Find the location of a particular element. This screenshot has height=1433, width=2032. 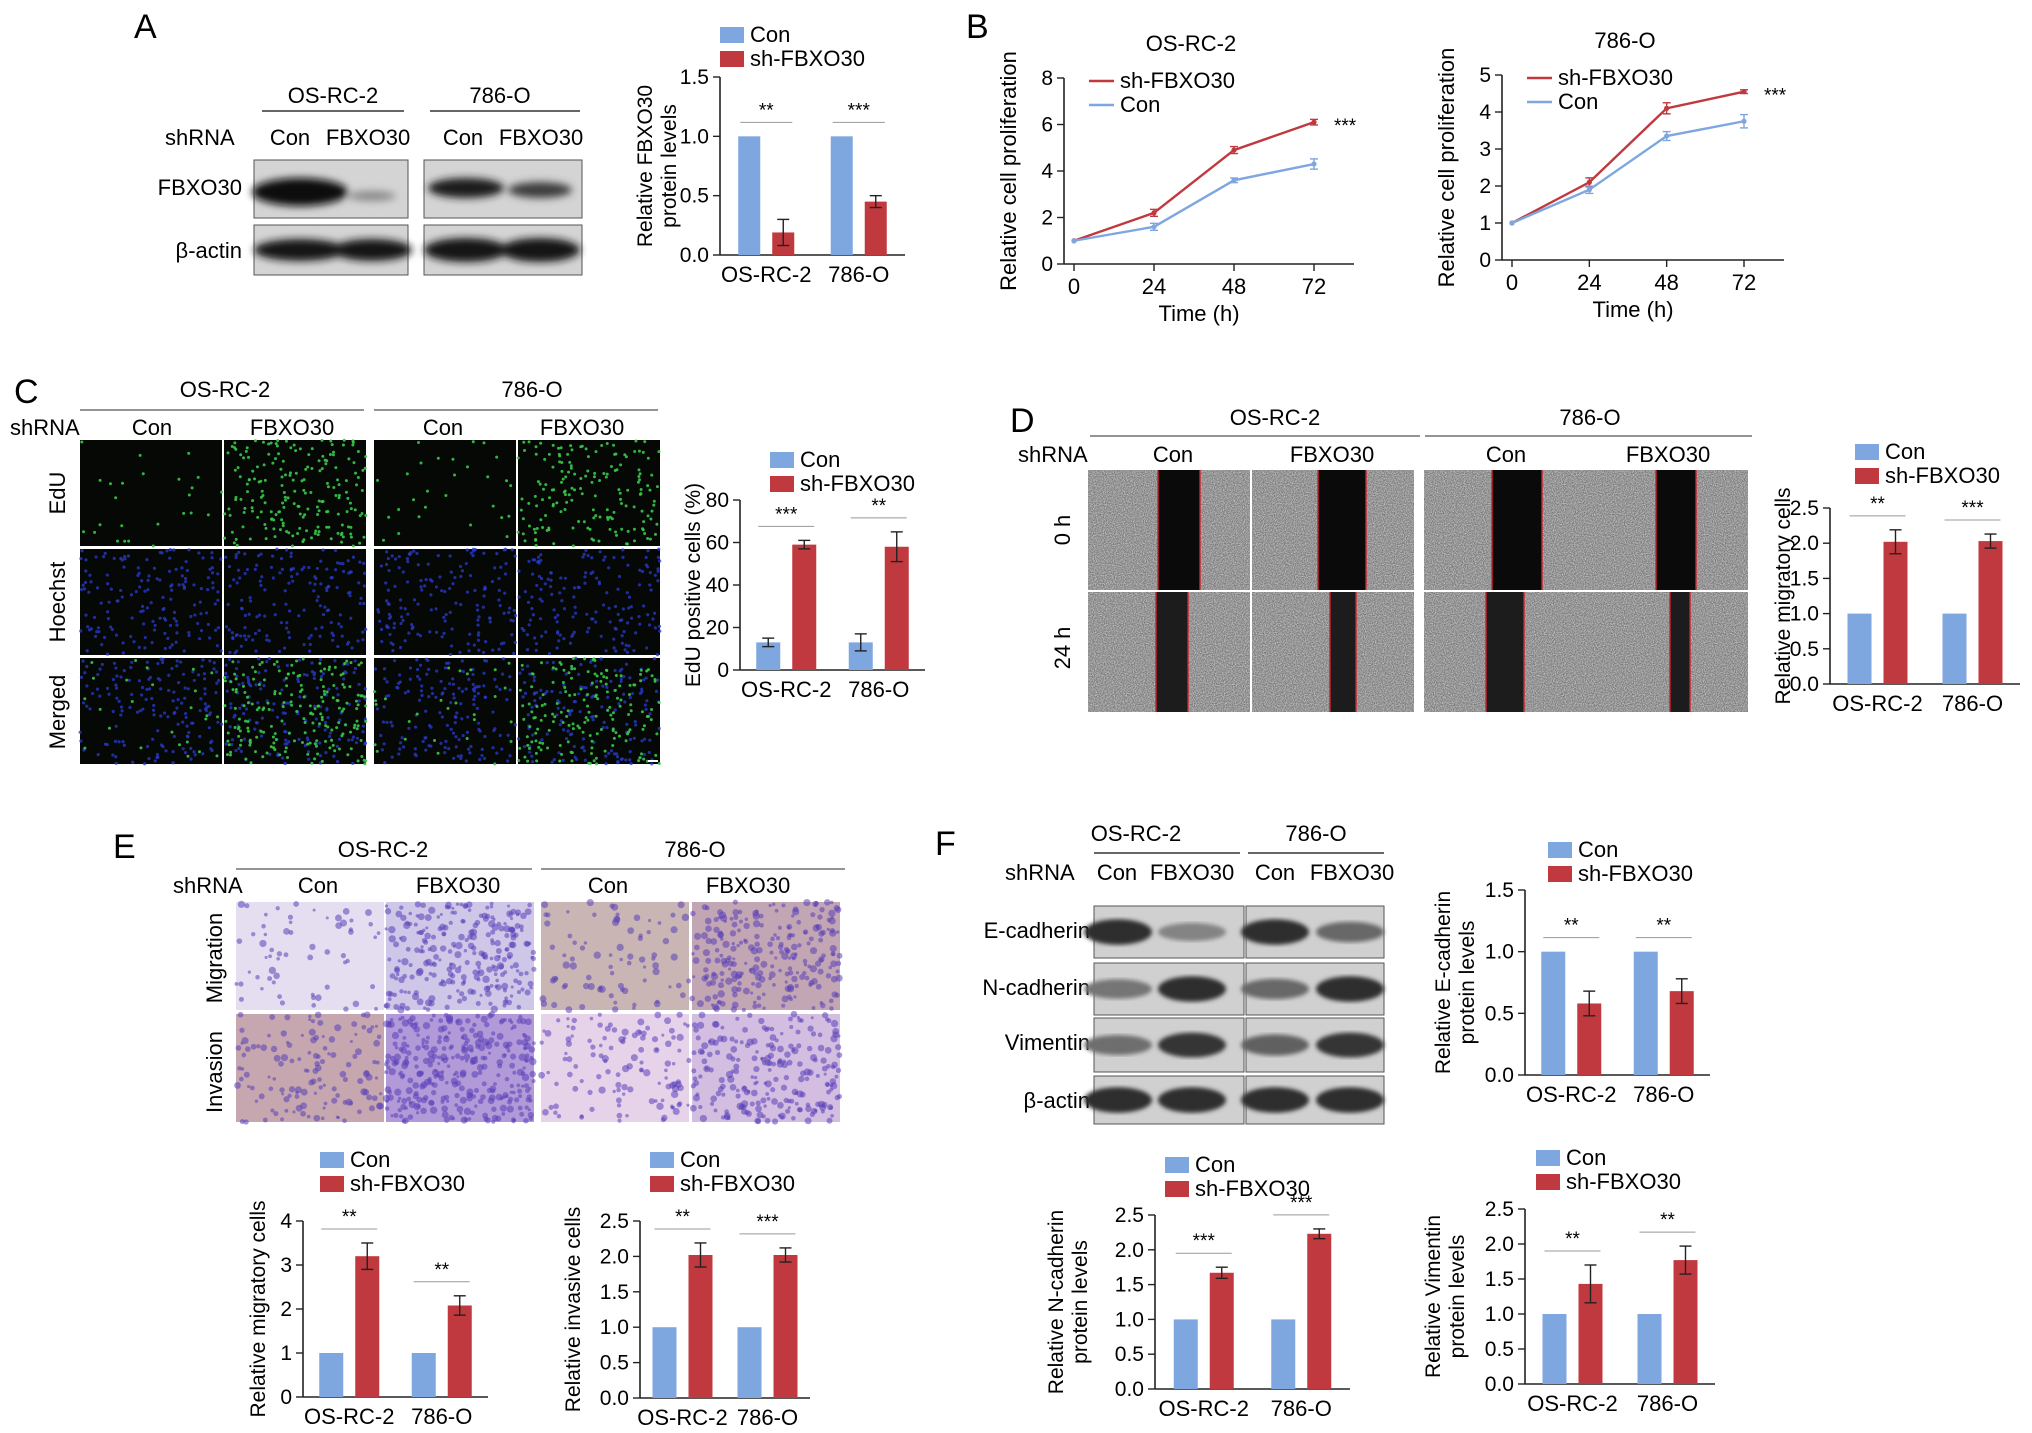

micro-tile is located at coordinates (589, 602).